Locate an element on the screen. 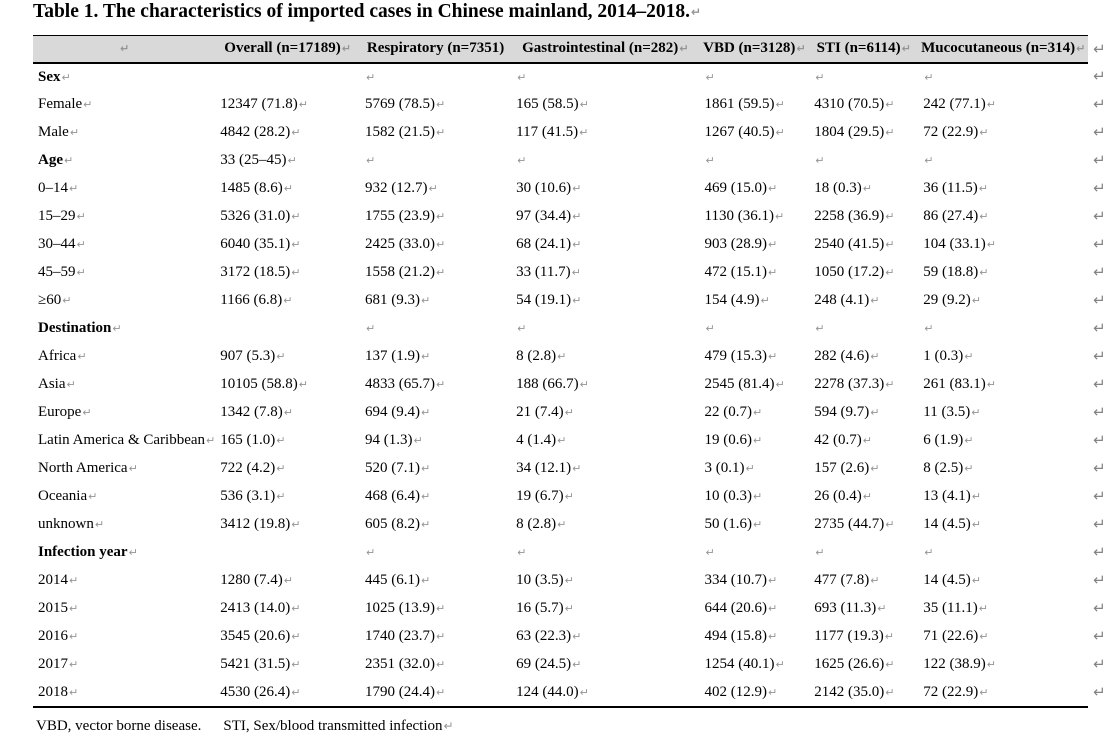 The height and width of the screenshot is (746, 1108). cell-value: 1625 (26.6) is located at coordinates (849, 664).